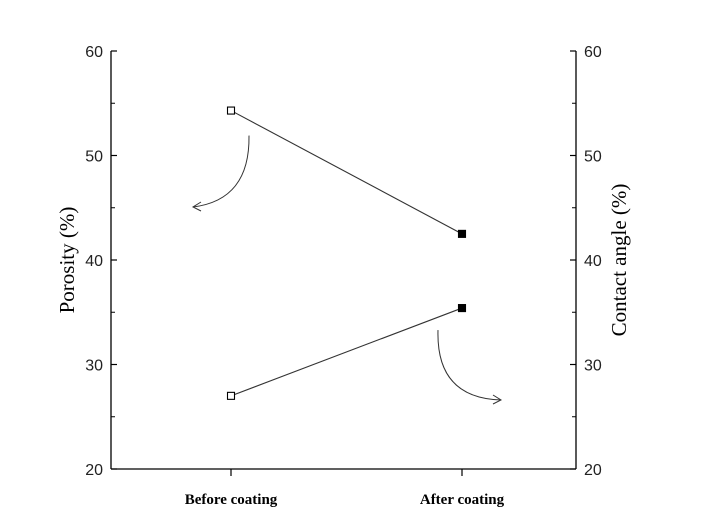 This screenshot has width=710, height=521. What do you see at coordinates (497, 399) in the screenshot?
I see `arrow-head-right` at bounding box center [497, 399].